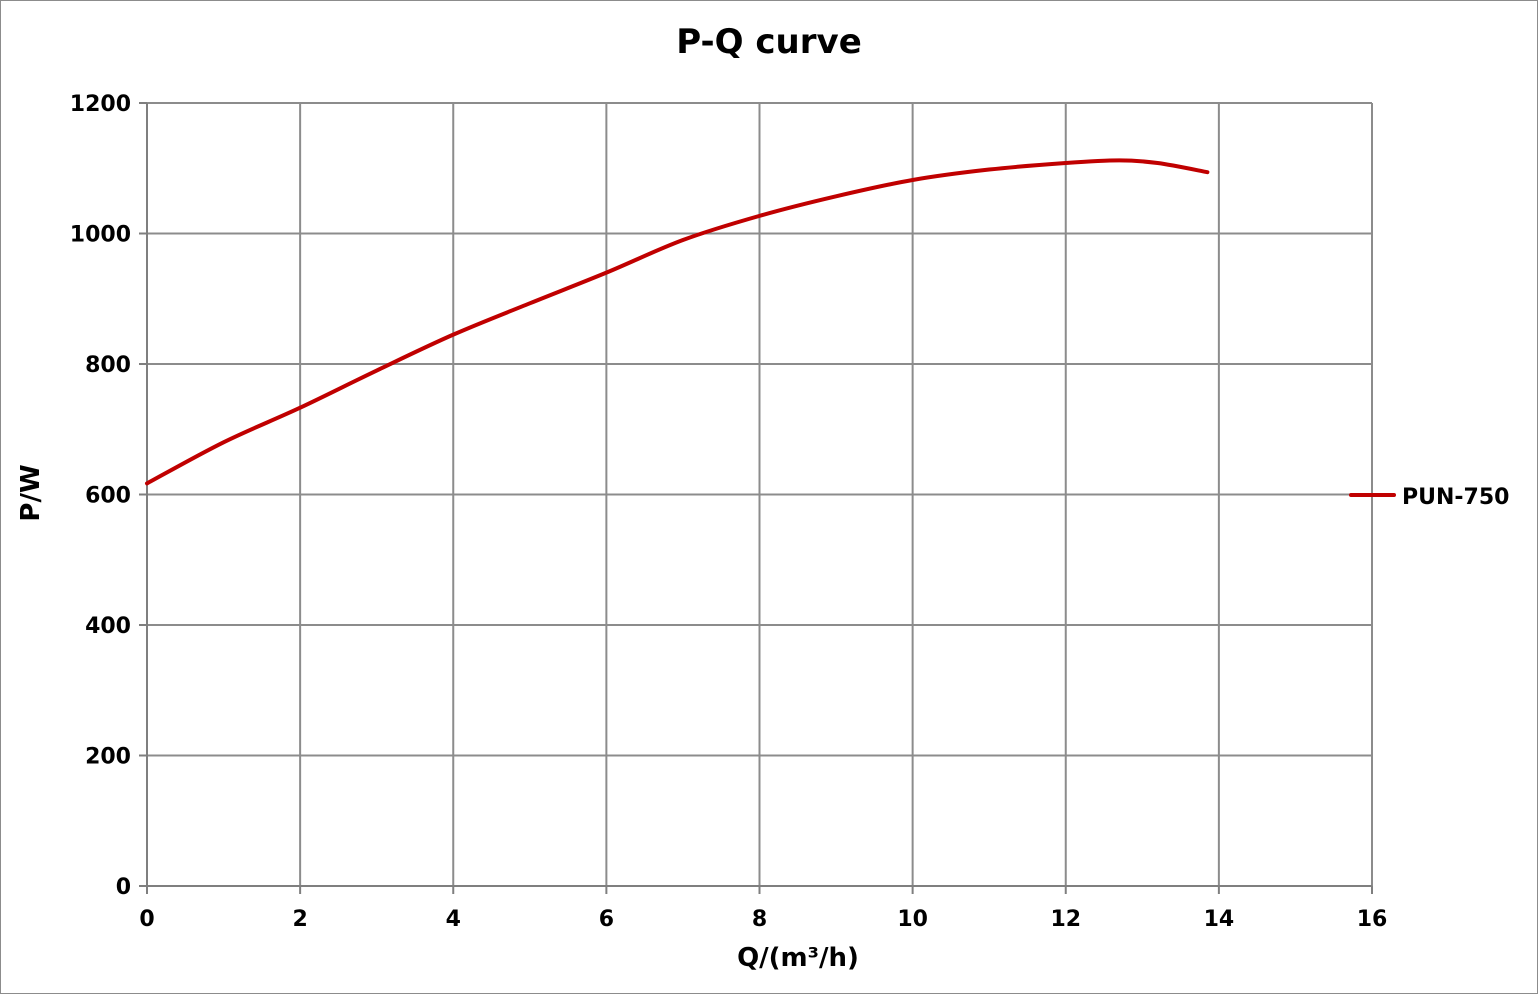  Describe the element at coordinates (1455, 497) in the screenshot. I see `legend-label-pun-750: PUN-750` at that location.